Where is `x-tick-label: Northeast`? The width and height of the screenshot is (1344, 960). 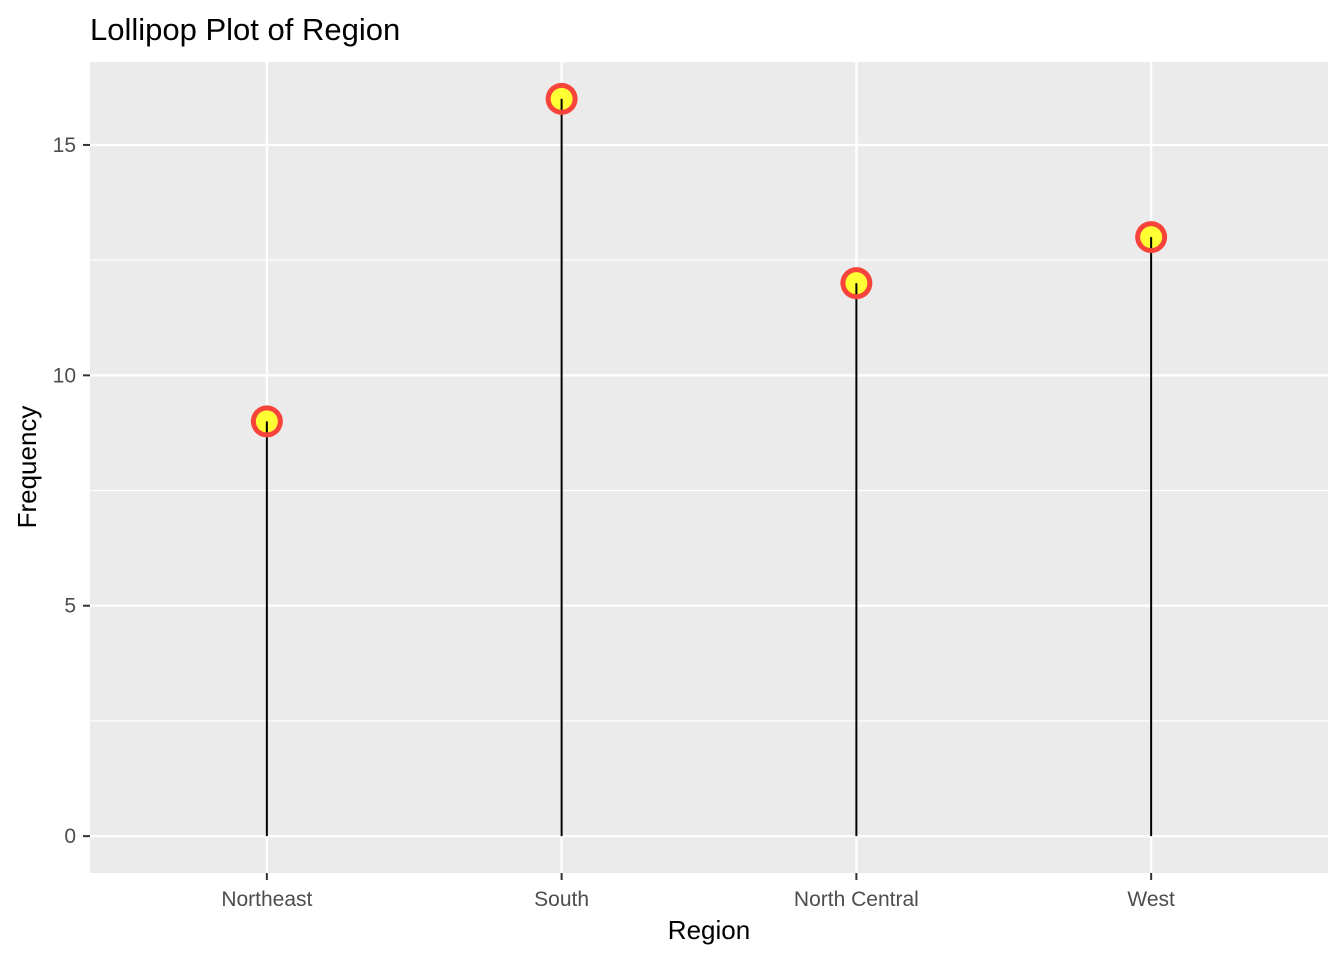 x-tick-label: Northeast is located at coordinates (266, 899).